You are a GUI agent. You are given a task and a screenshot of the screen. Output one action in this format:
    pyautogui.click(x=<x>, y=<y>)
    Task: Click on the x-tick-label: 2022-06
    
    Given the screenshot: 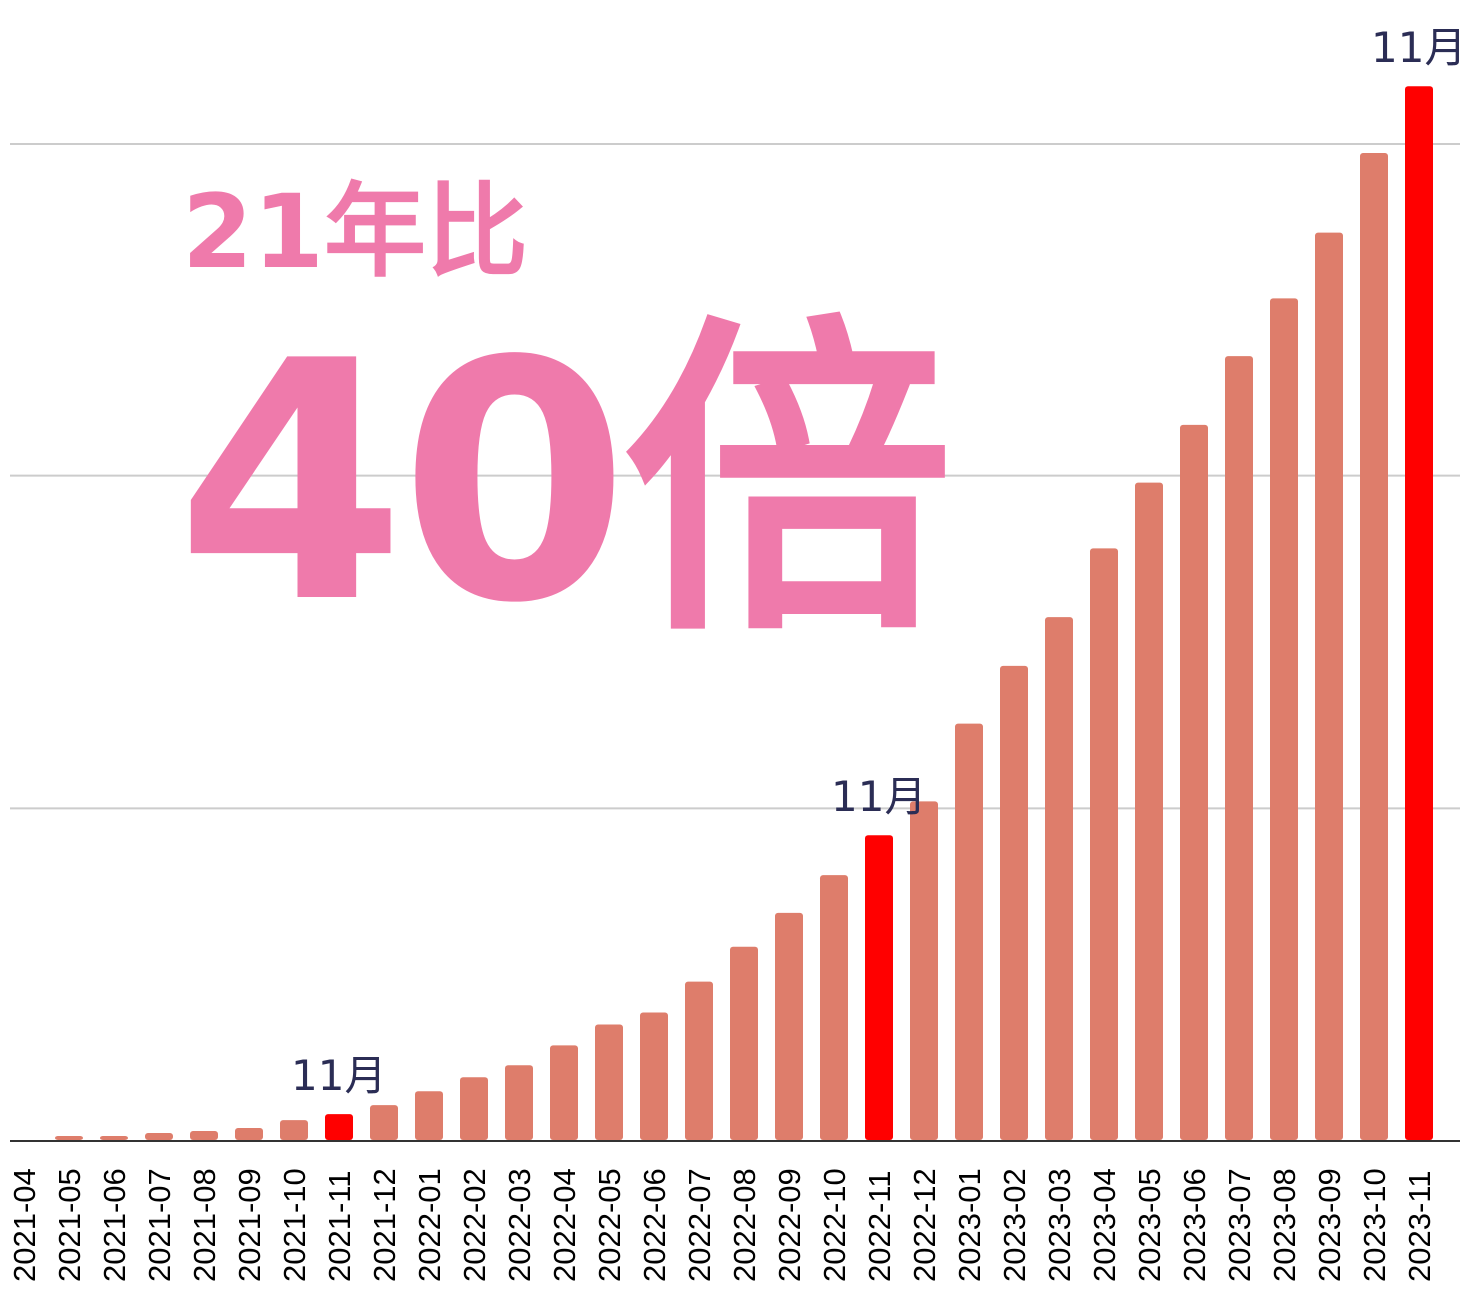 What is the action you would take?
    pyautogui.click(x=654, y=1225)
    